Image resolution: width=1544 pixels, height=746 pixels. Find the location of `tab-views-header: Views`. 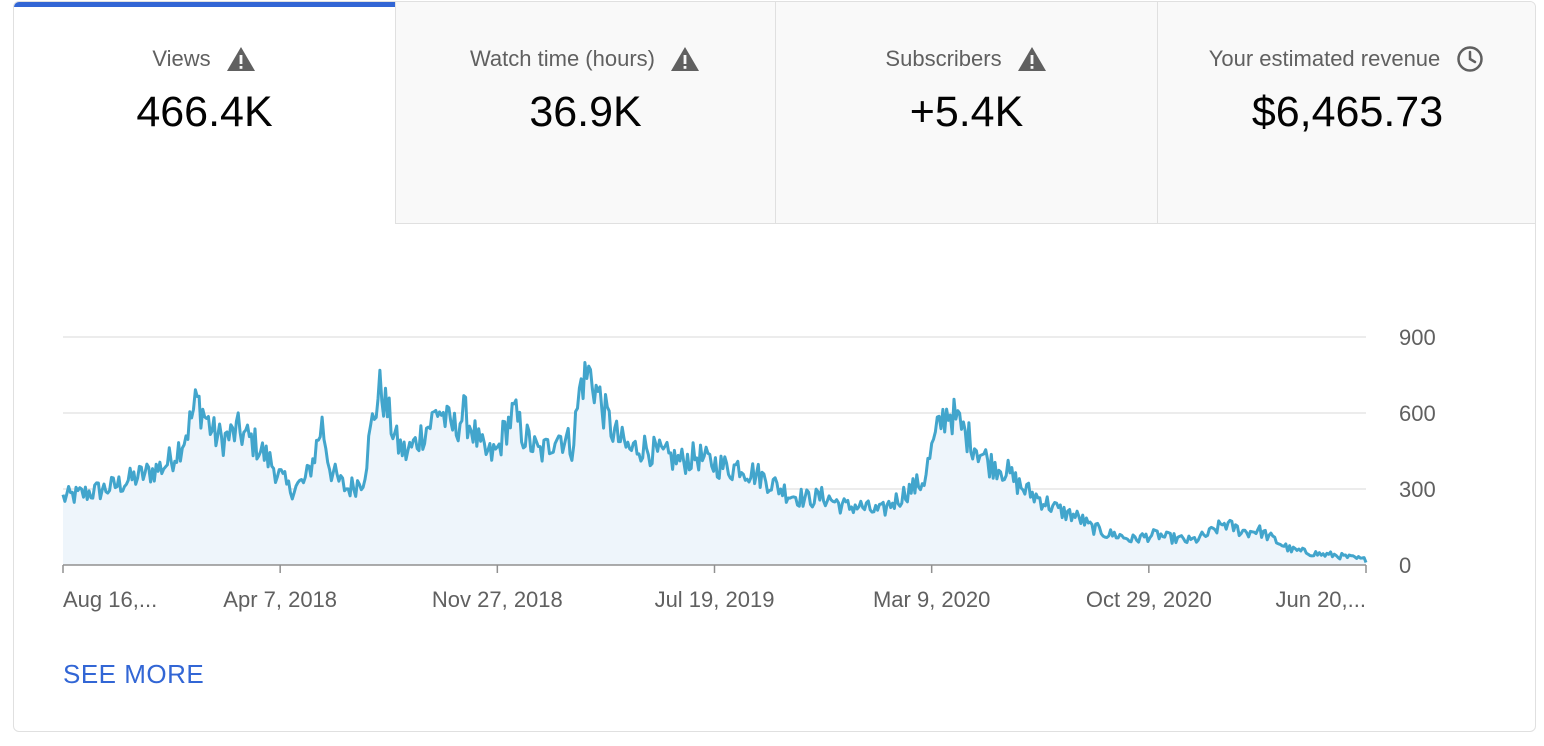

tab-views-header: Views is located at coordinates (204, 59).